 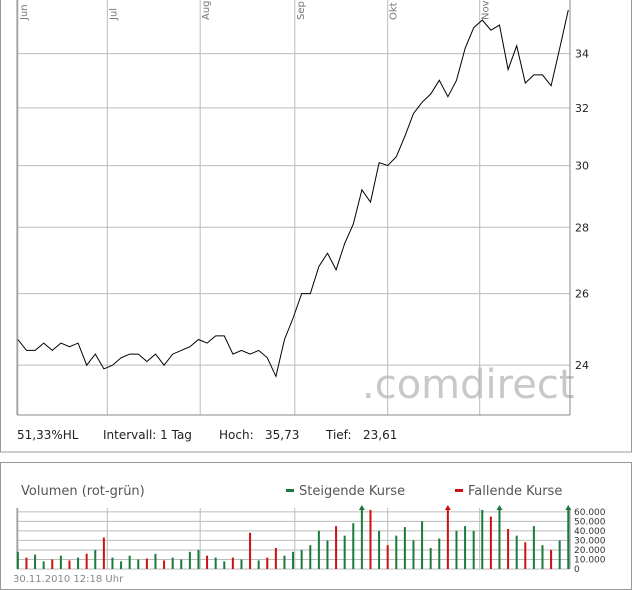 What do you see at coordinates (113, 14) in the screenshot?
I see `x-tick-label: Jul` at bounding box center [113, 14].